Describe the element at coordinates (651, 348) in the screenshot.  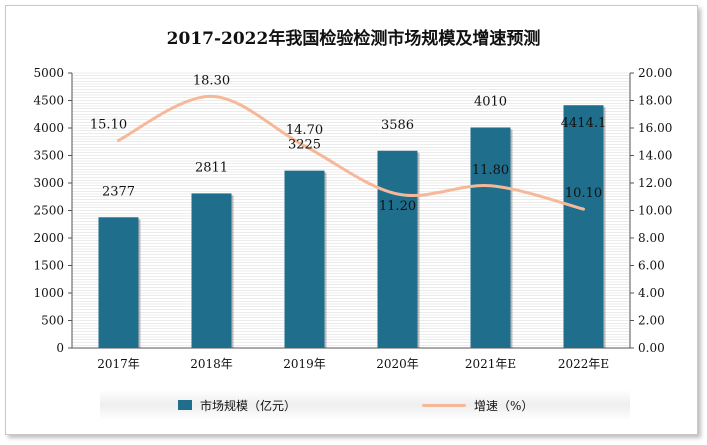
I see `y2-tick-label: 0.00` at that location.